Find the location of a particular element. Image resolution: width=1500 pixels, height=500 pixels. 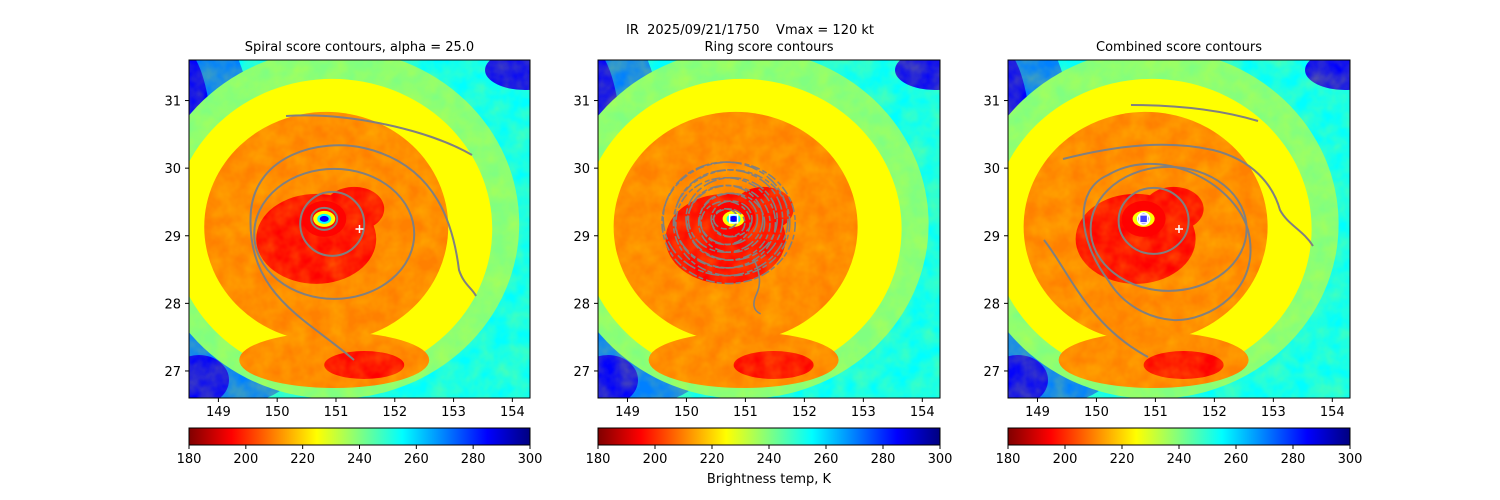

colorbar-label: Brightness temp, K is located at coordinates (769, 479).